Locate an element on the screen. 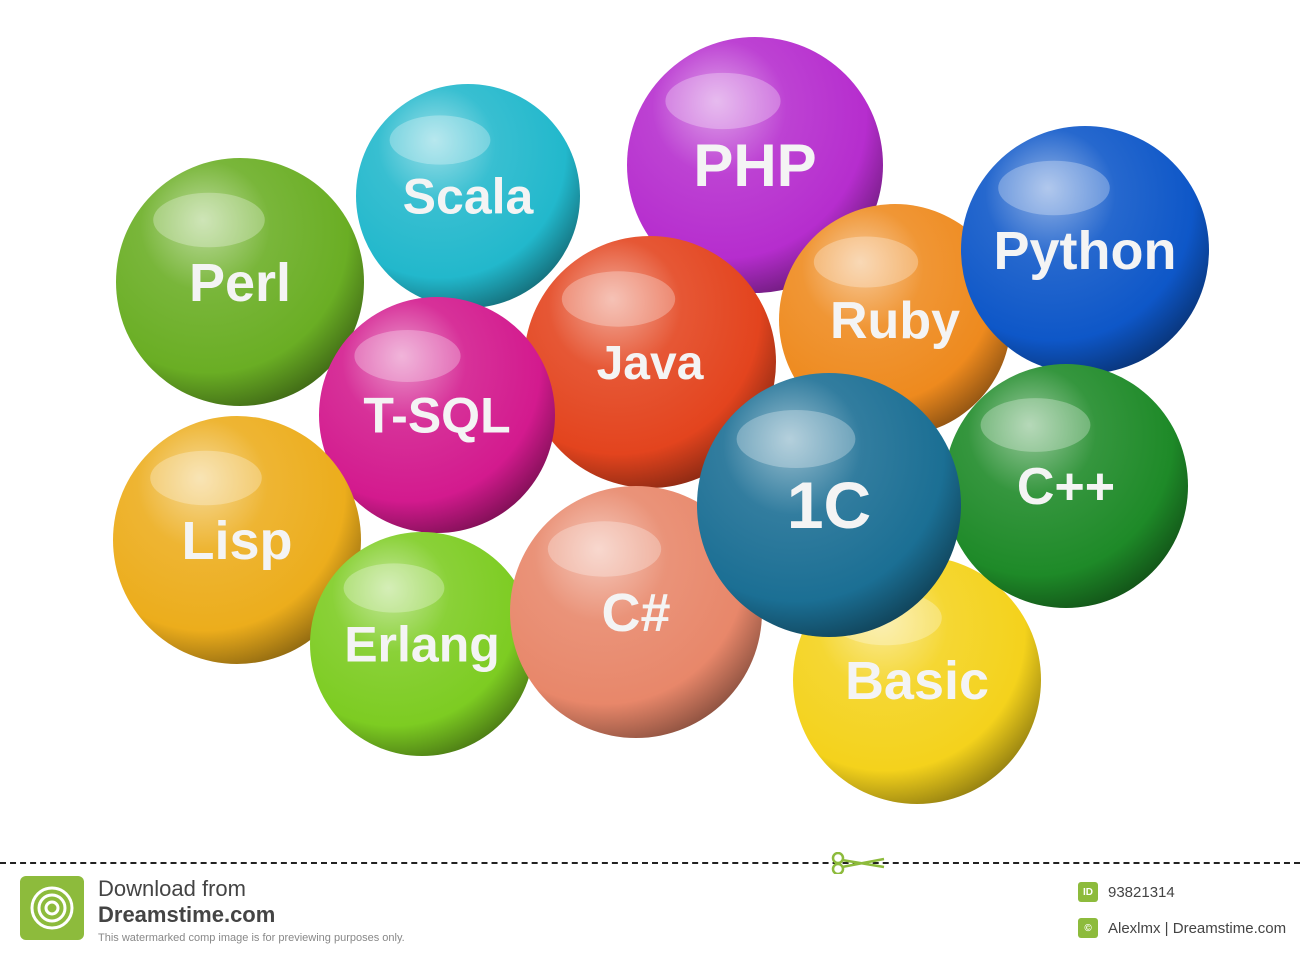 This screenshot has height=957, width=1300. sphere-label-perl: Perl is located at coordinates (240, 283).